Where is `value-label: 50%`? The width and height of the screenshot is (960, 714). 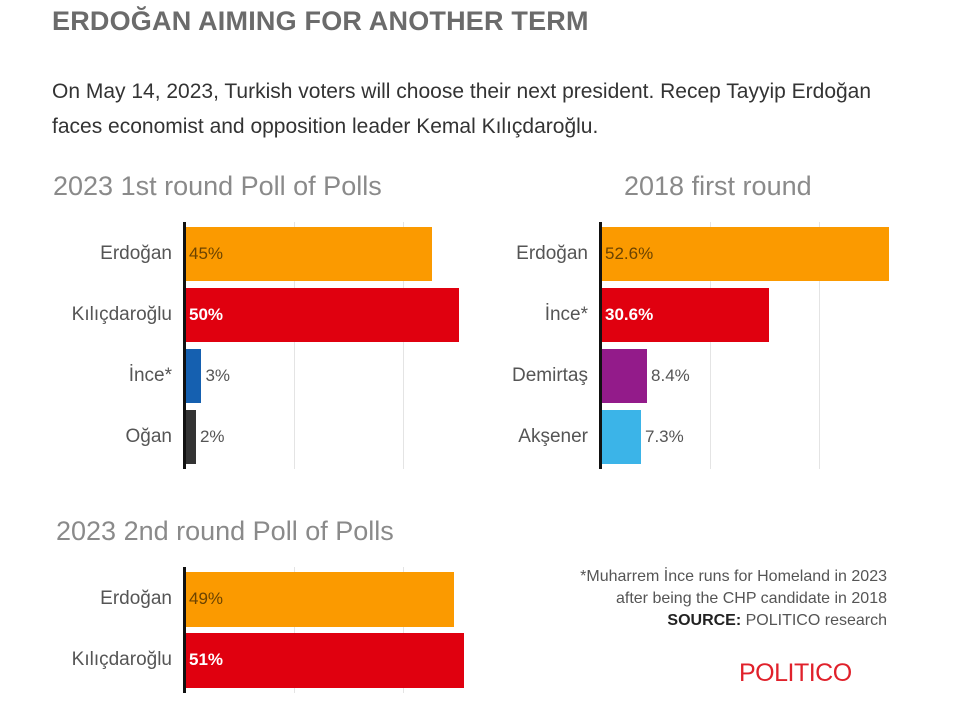 value-label: 50% is located at coordinates (206, 314).